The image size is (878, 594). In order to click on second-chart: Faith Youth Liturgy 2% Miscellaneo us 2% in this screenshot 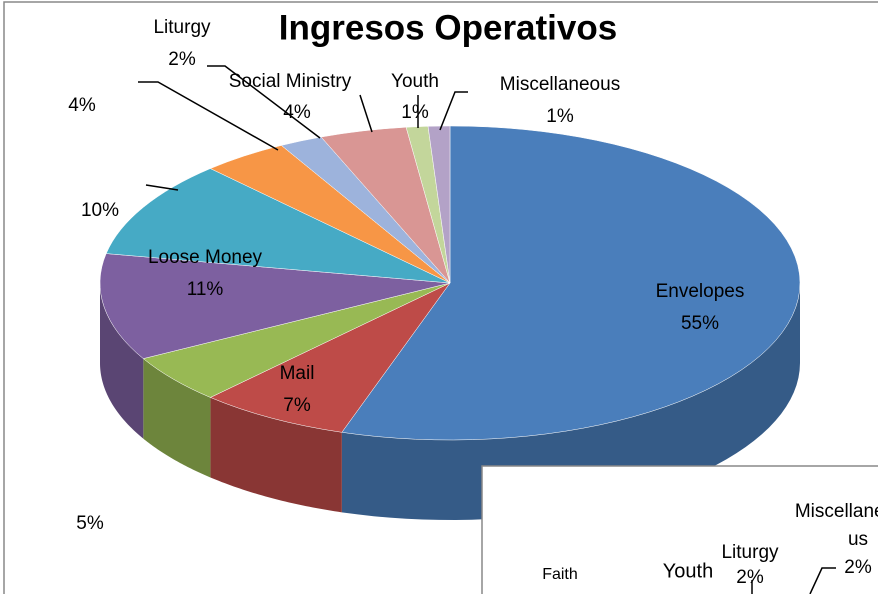, I will do `click(679, 529)`.